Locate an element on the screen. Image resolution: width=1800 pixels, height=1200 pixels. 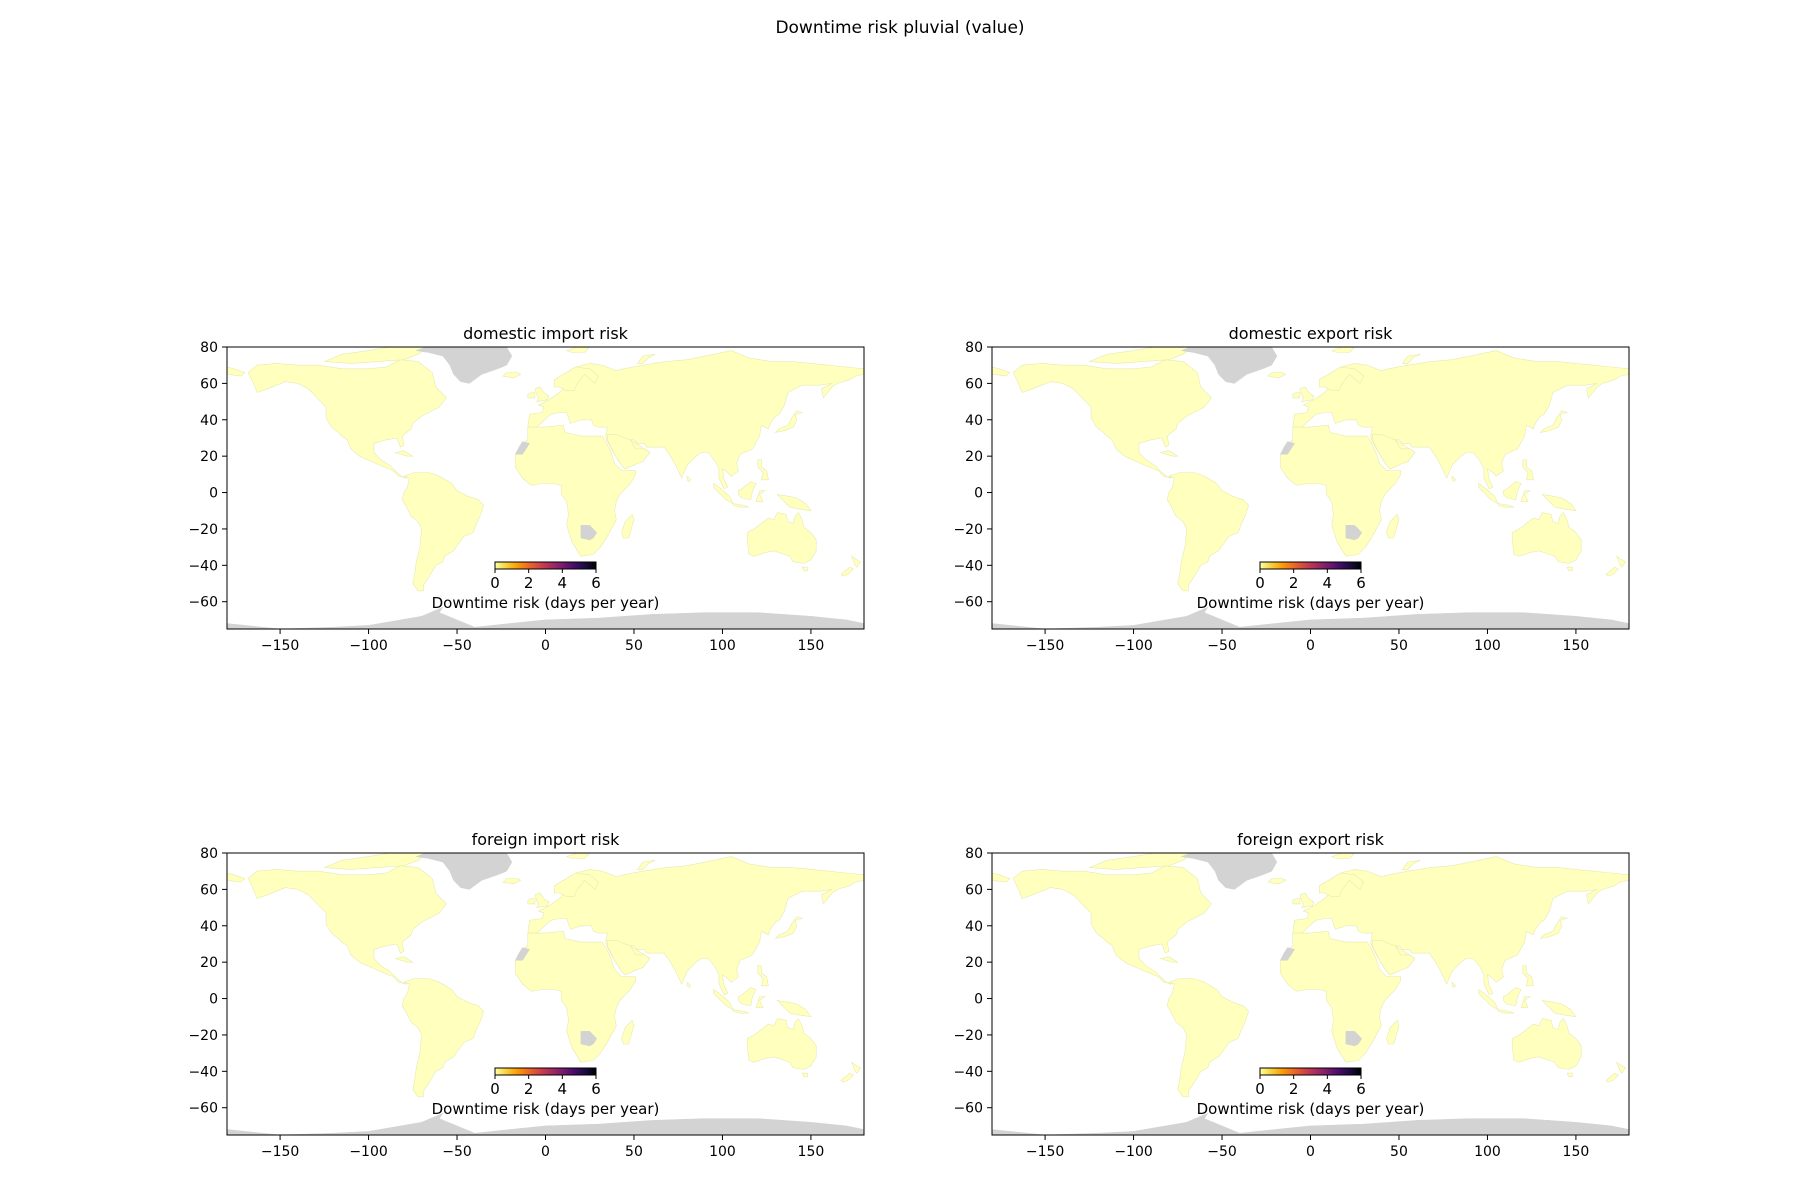
x-tick-label: −100 is located at coordinates (368, 646).